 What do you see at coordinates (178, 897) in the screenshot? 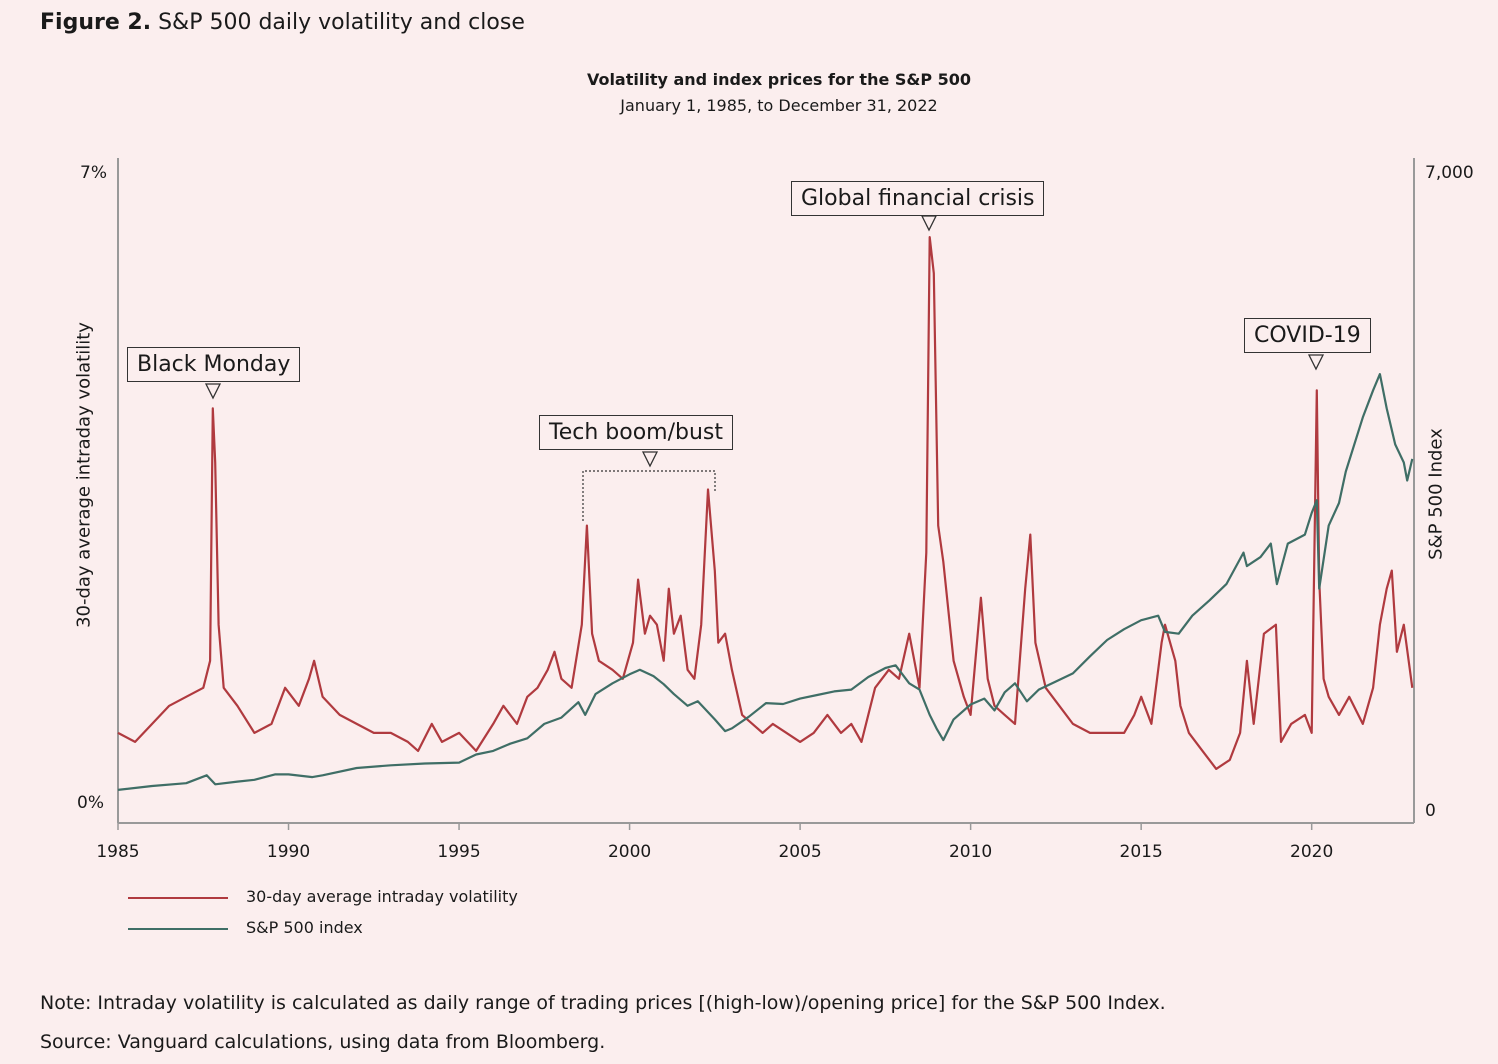
I see `legend-swatch-volatility` at bounding box center [178, 897].